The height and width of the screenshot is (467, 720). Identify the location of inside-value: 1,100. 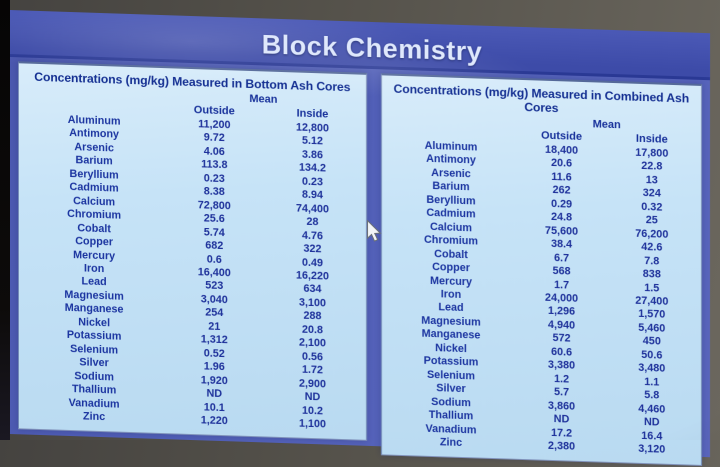
(312, 424).